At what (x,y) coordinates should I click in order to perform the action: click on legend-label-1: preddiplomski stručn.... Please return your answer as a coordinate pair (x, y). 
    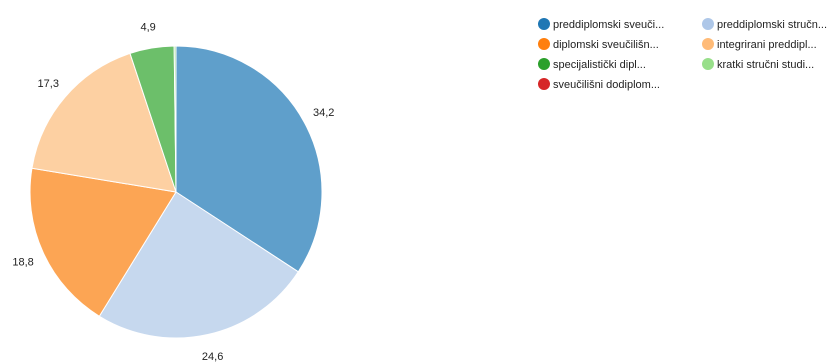
    Looking at the image, I should click on (772, 25).